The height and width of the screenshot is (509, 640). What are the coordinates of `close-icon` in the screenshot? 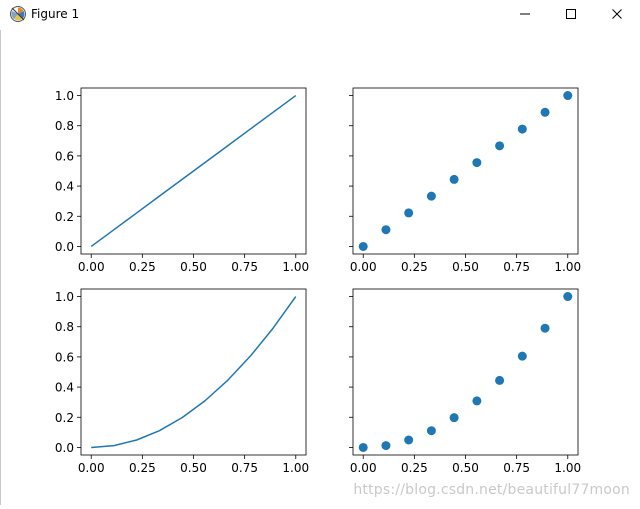 It's located at (617, 14).